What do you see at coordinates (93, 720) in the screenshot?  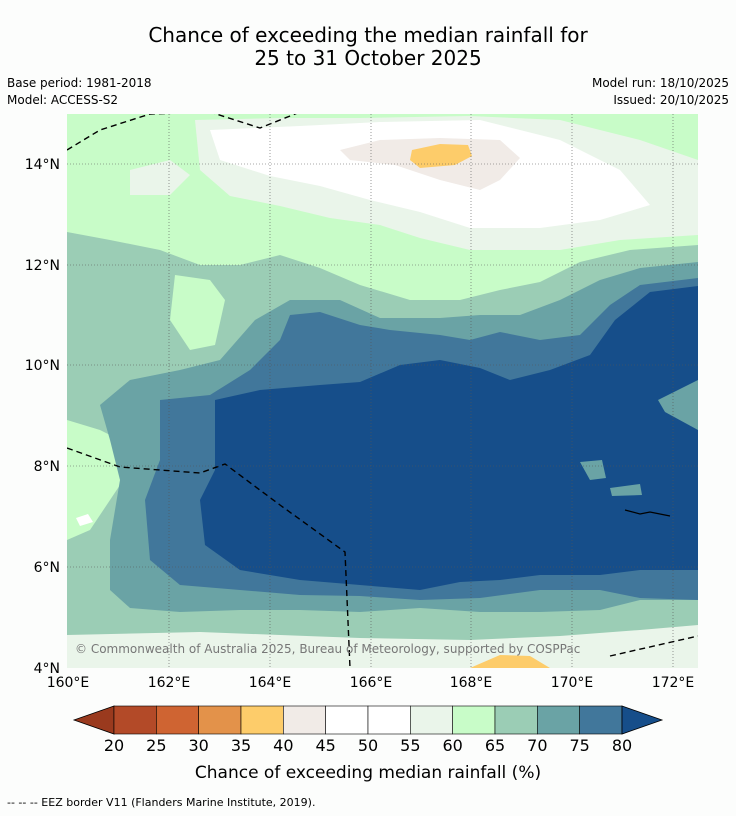 I see `colorbar-under-arrow` at bounding box center [93, 720].